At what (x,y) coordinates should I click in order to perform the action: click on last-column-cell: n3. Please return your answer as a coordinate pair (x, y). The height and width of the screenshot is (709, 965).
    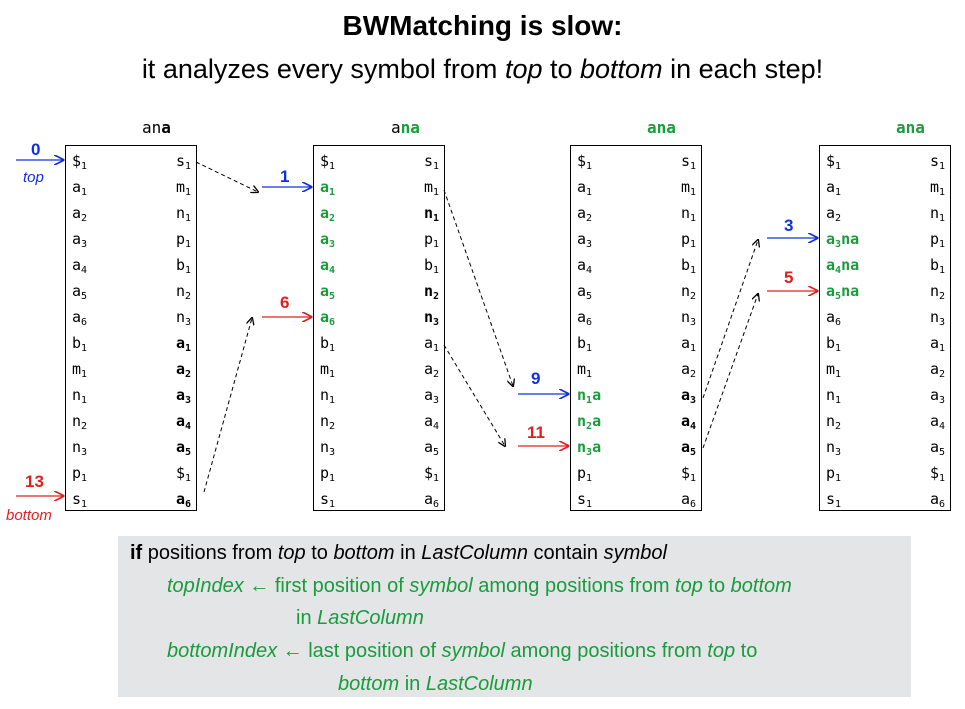
    Looking at the image, I should click on (937, 318).